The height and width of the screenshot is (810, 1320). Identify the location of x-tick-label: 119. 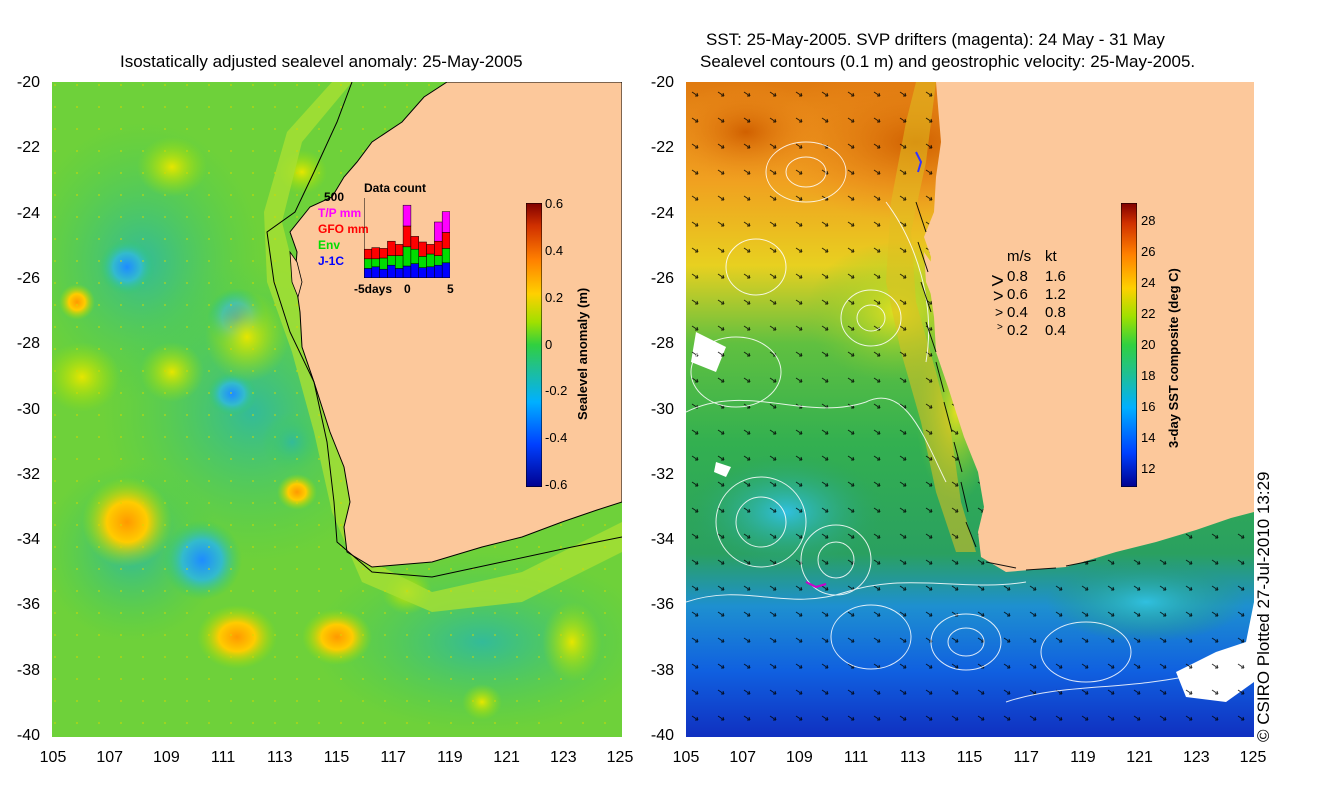
(1083, 757).